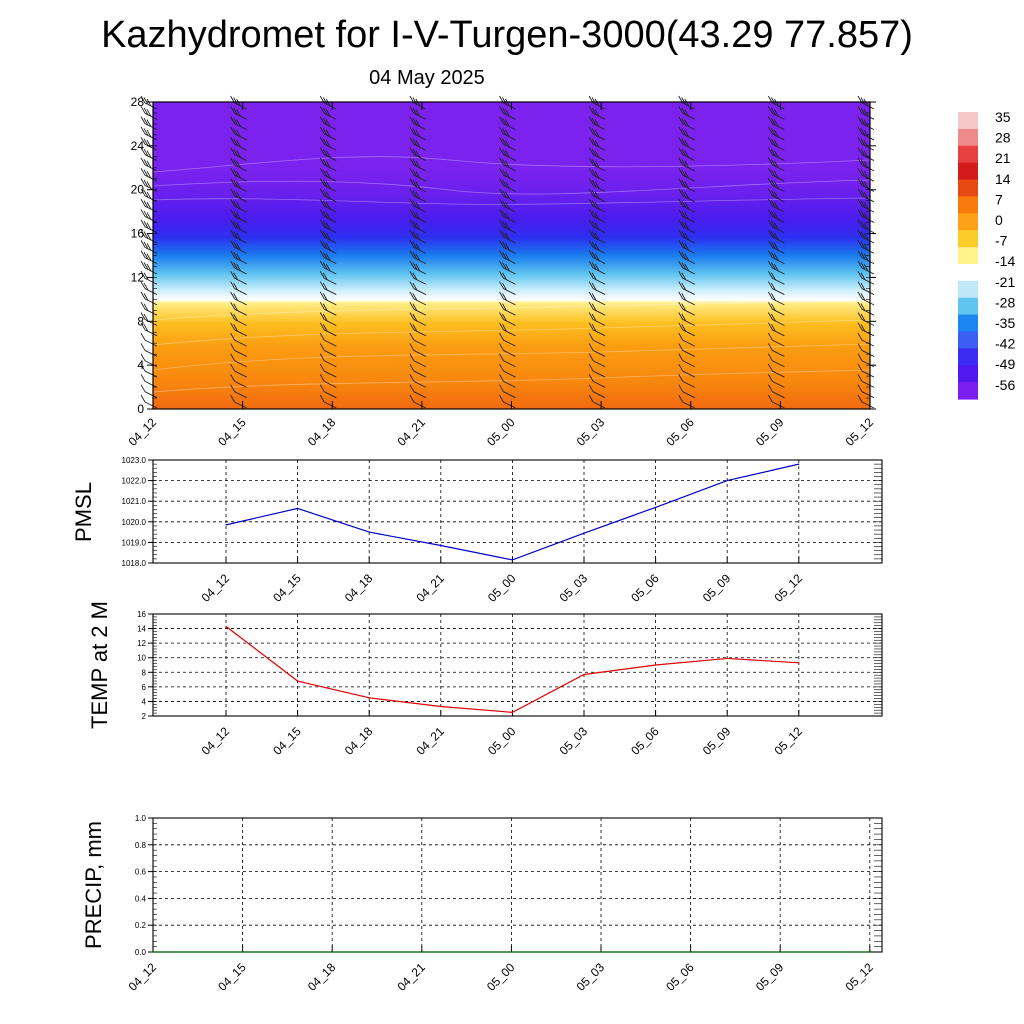 The image size is (1024, 1024). What do you see at coordinates (411, 977) in the screenshot?
I see `x-tick-label: 04_21` at bounding box center [411, 977].